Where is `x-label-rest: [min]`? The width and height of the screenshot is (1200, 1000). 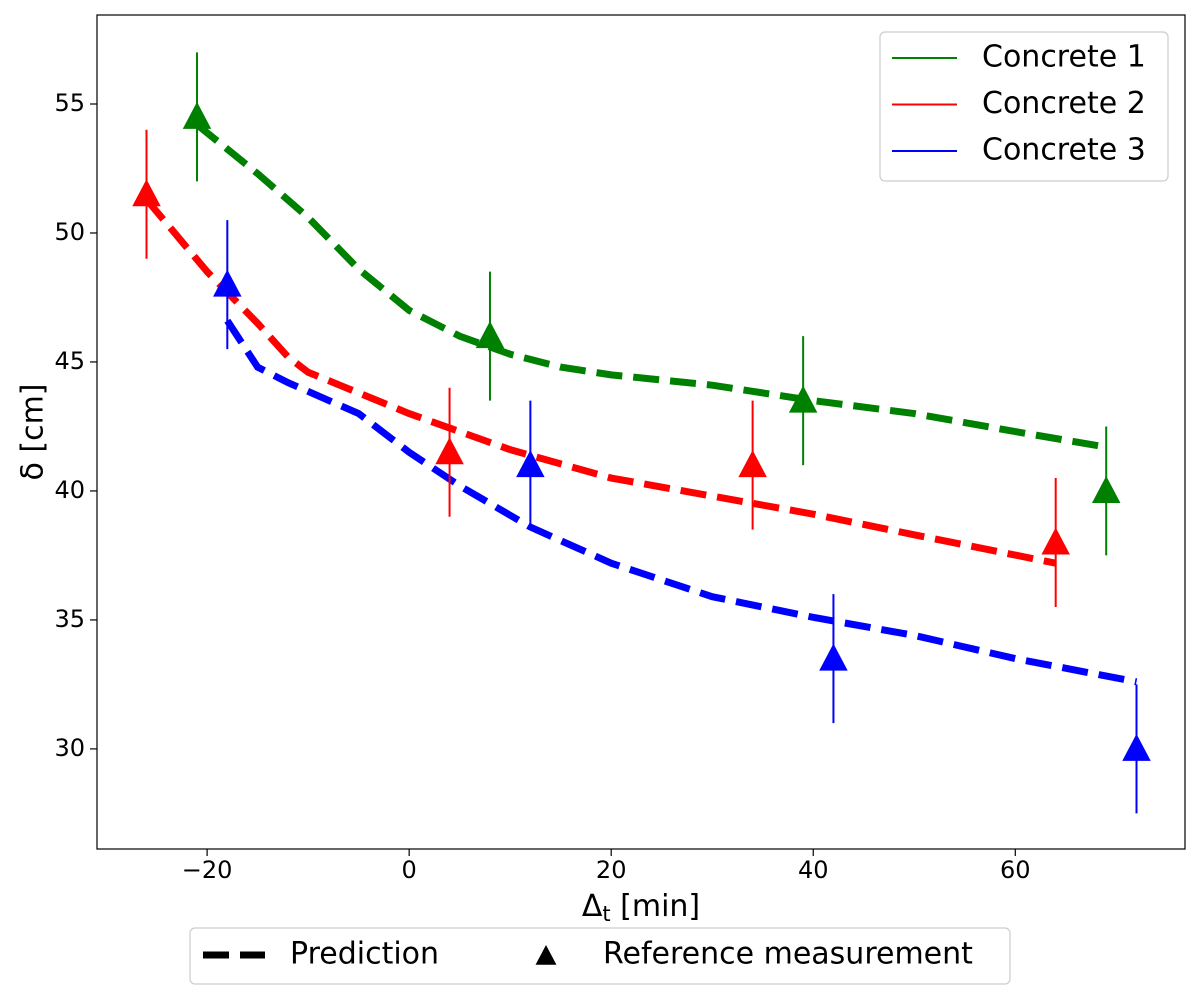
x-label-rest: [min] is located at coordinates (656, 906).